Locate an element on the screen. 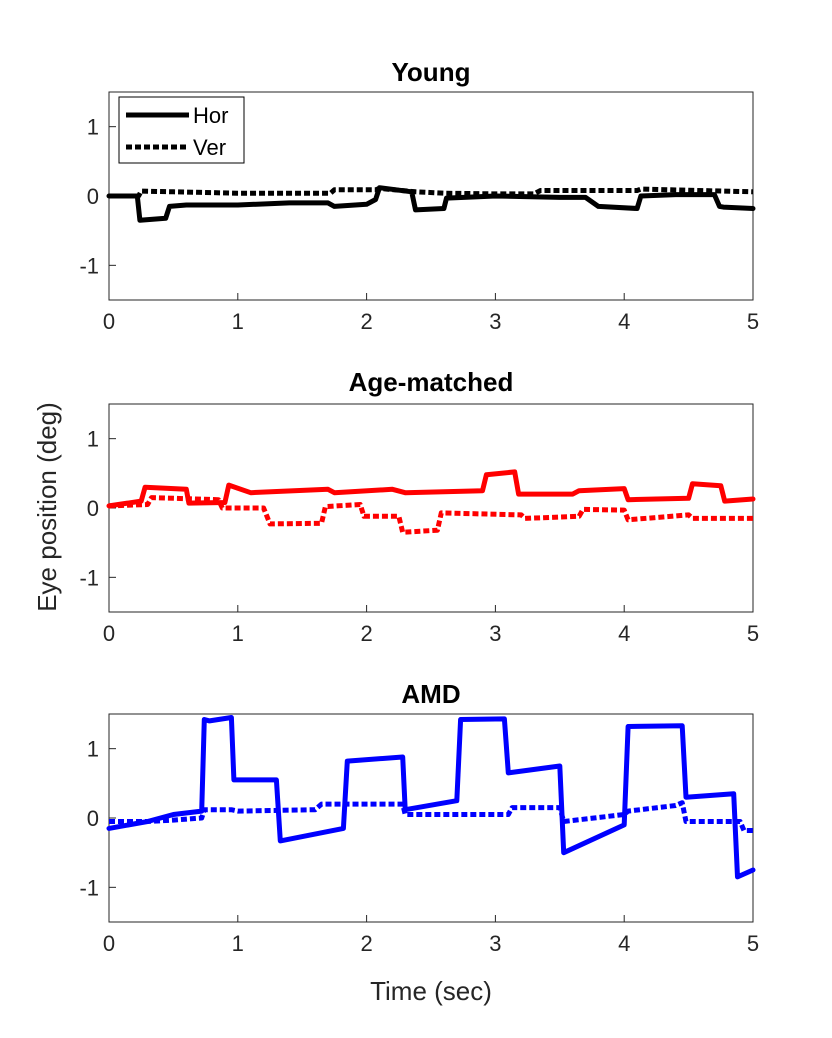  x-tick-label-amd-2: 2 is located at coordinates (366, 943).